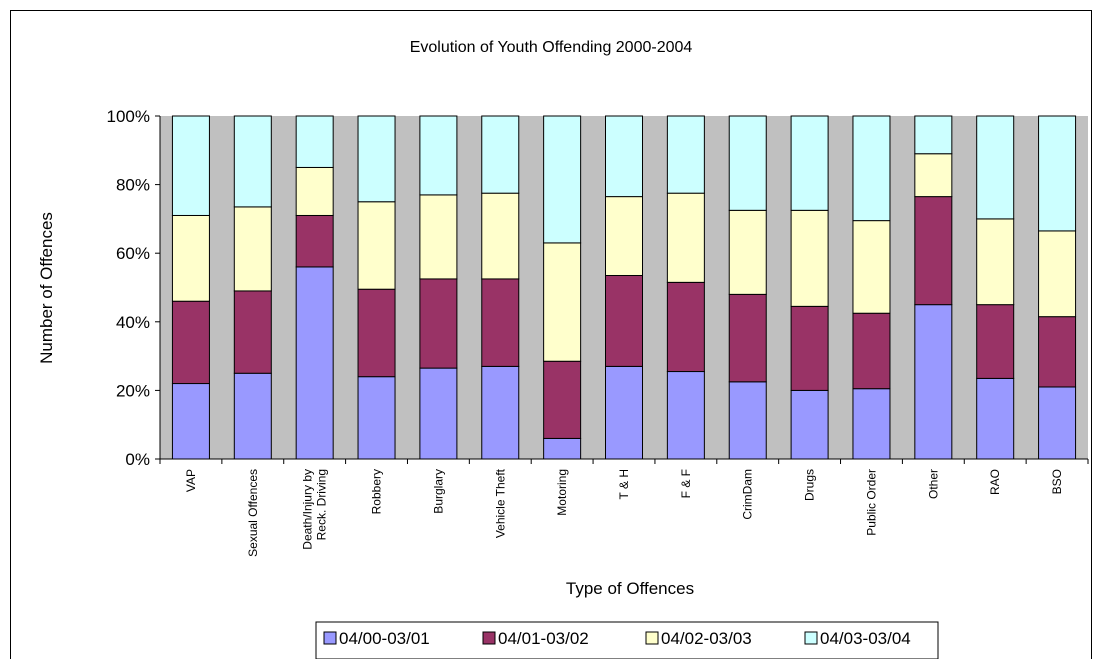  Describe the element at coordinates (128, 116) in the screenshot. I see `y-tick-label: 100%` at that location.